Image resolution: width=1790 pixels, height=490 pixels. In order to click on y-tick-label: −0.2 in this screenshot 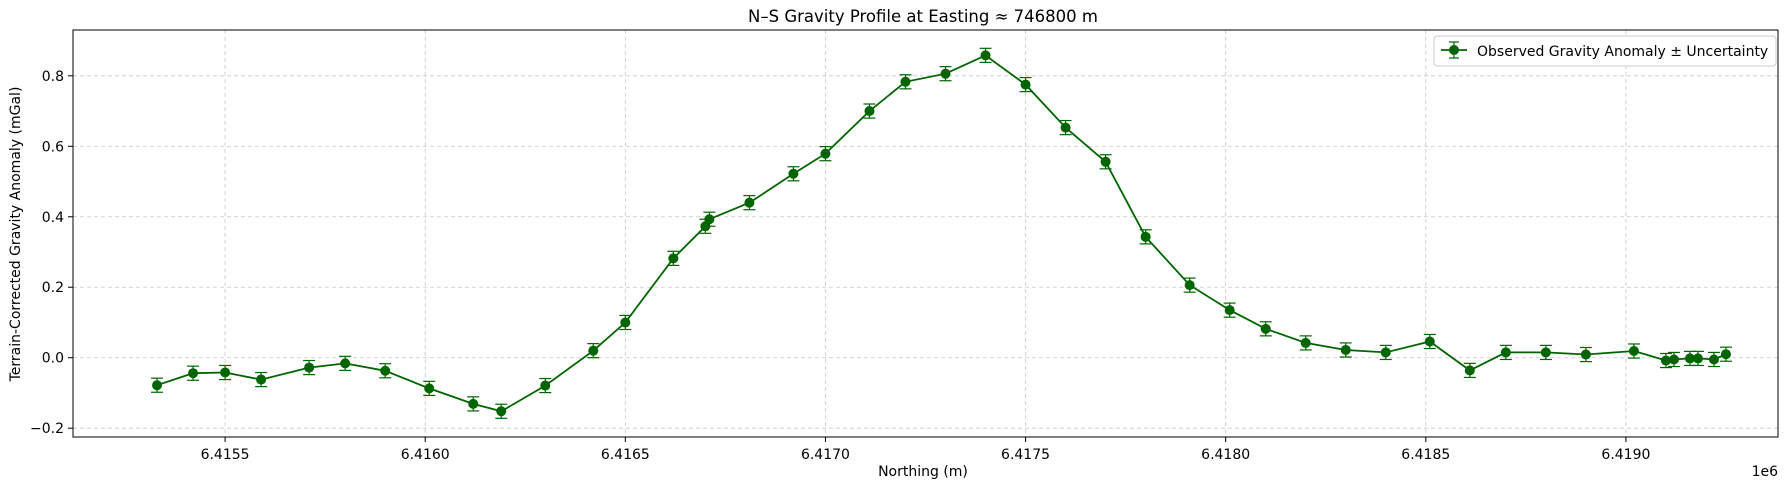, I will do `click(47, 429)`.